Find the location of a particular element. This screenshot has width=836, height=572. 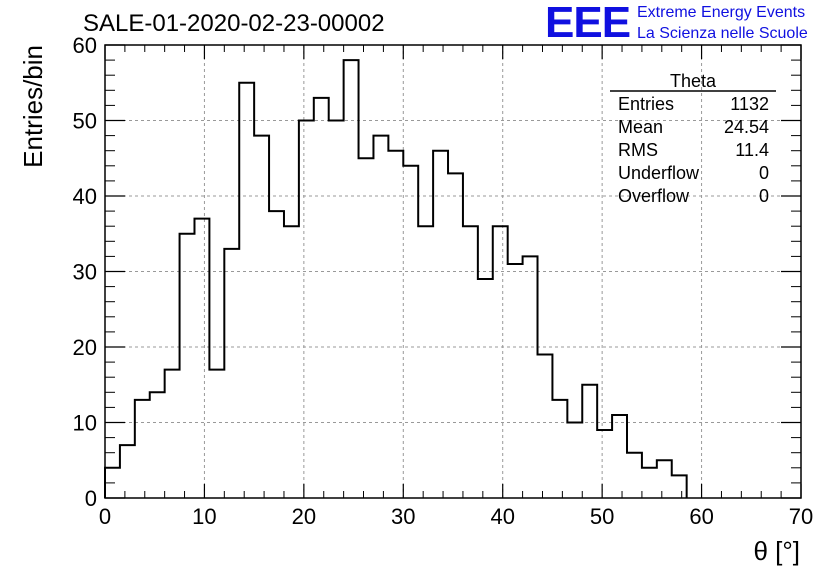

stat-label: RMS is located at coordinates (638, 150).